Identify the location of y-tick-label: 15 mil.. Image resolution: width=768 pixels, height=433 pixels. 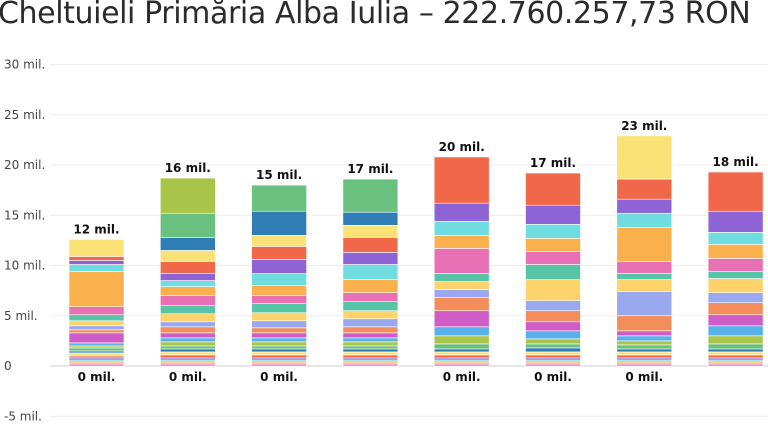
(24, 215).